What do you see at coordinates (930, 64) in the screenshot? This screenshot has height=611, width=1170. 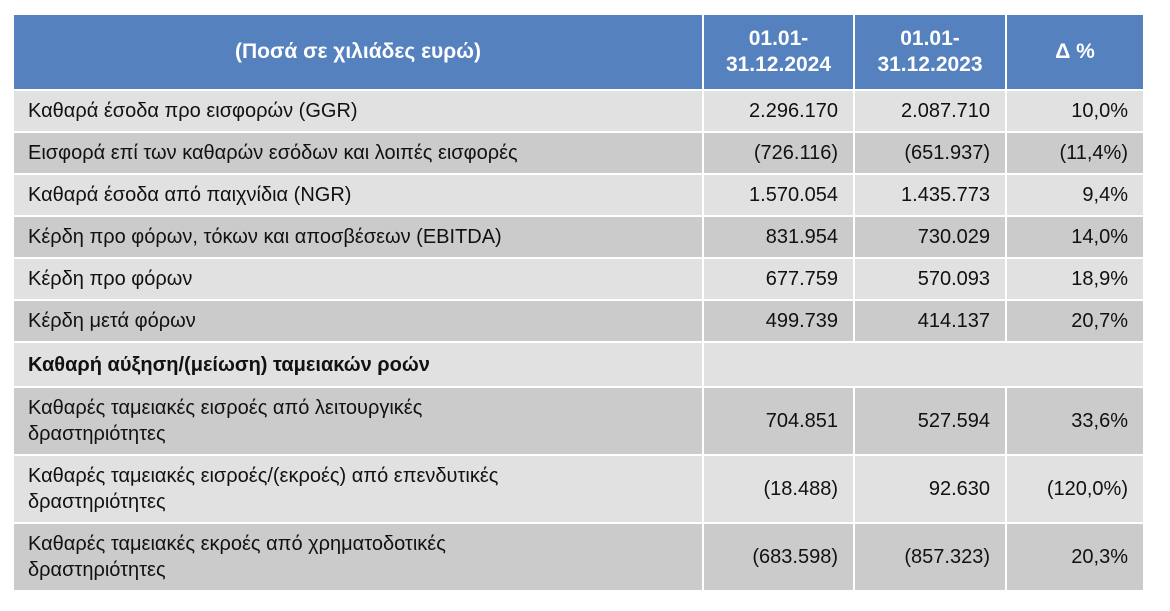 I see `header-period-2023-end: 31.12.2023` at bounding box center [930, 64].